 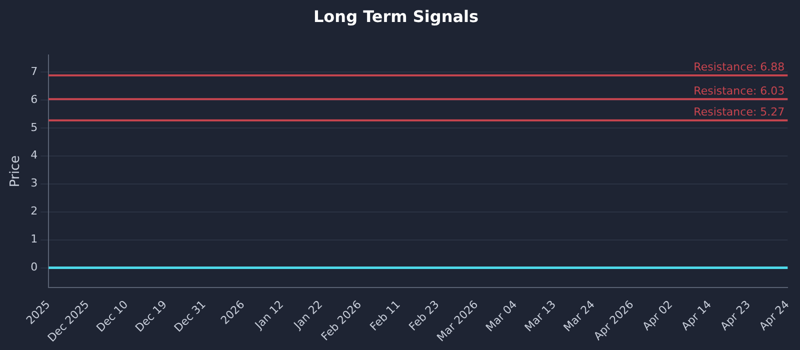 What do you see at coordinates (16, 171) in the screenshot?
I see `y-axis-title: Price` at bounding box center [16, 171].